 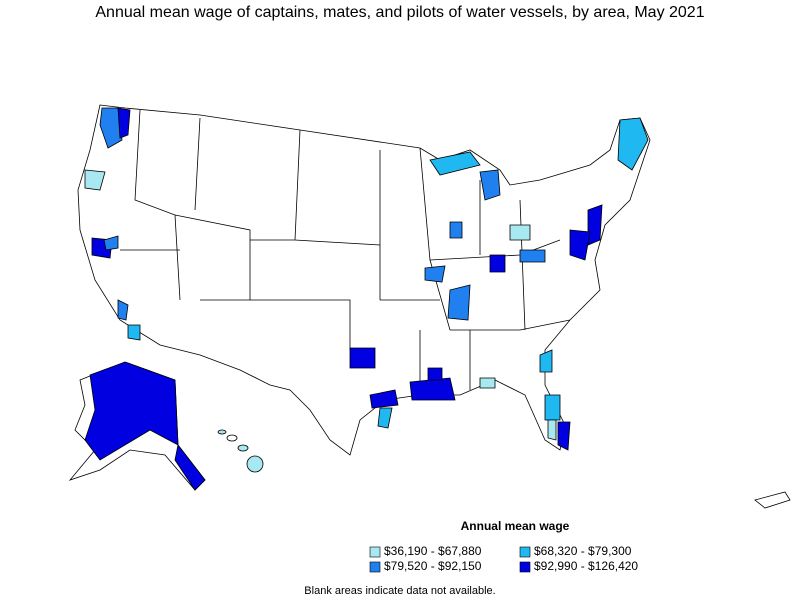 What do you see at coordinates (772, 500) in the screenshot?
I see `puerto-rico` at bounding box center [772, 500].